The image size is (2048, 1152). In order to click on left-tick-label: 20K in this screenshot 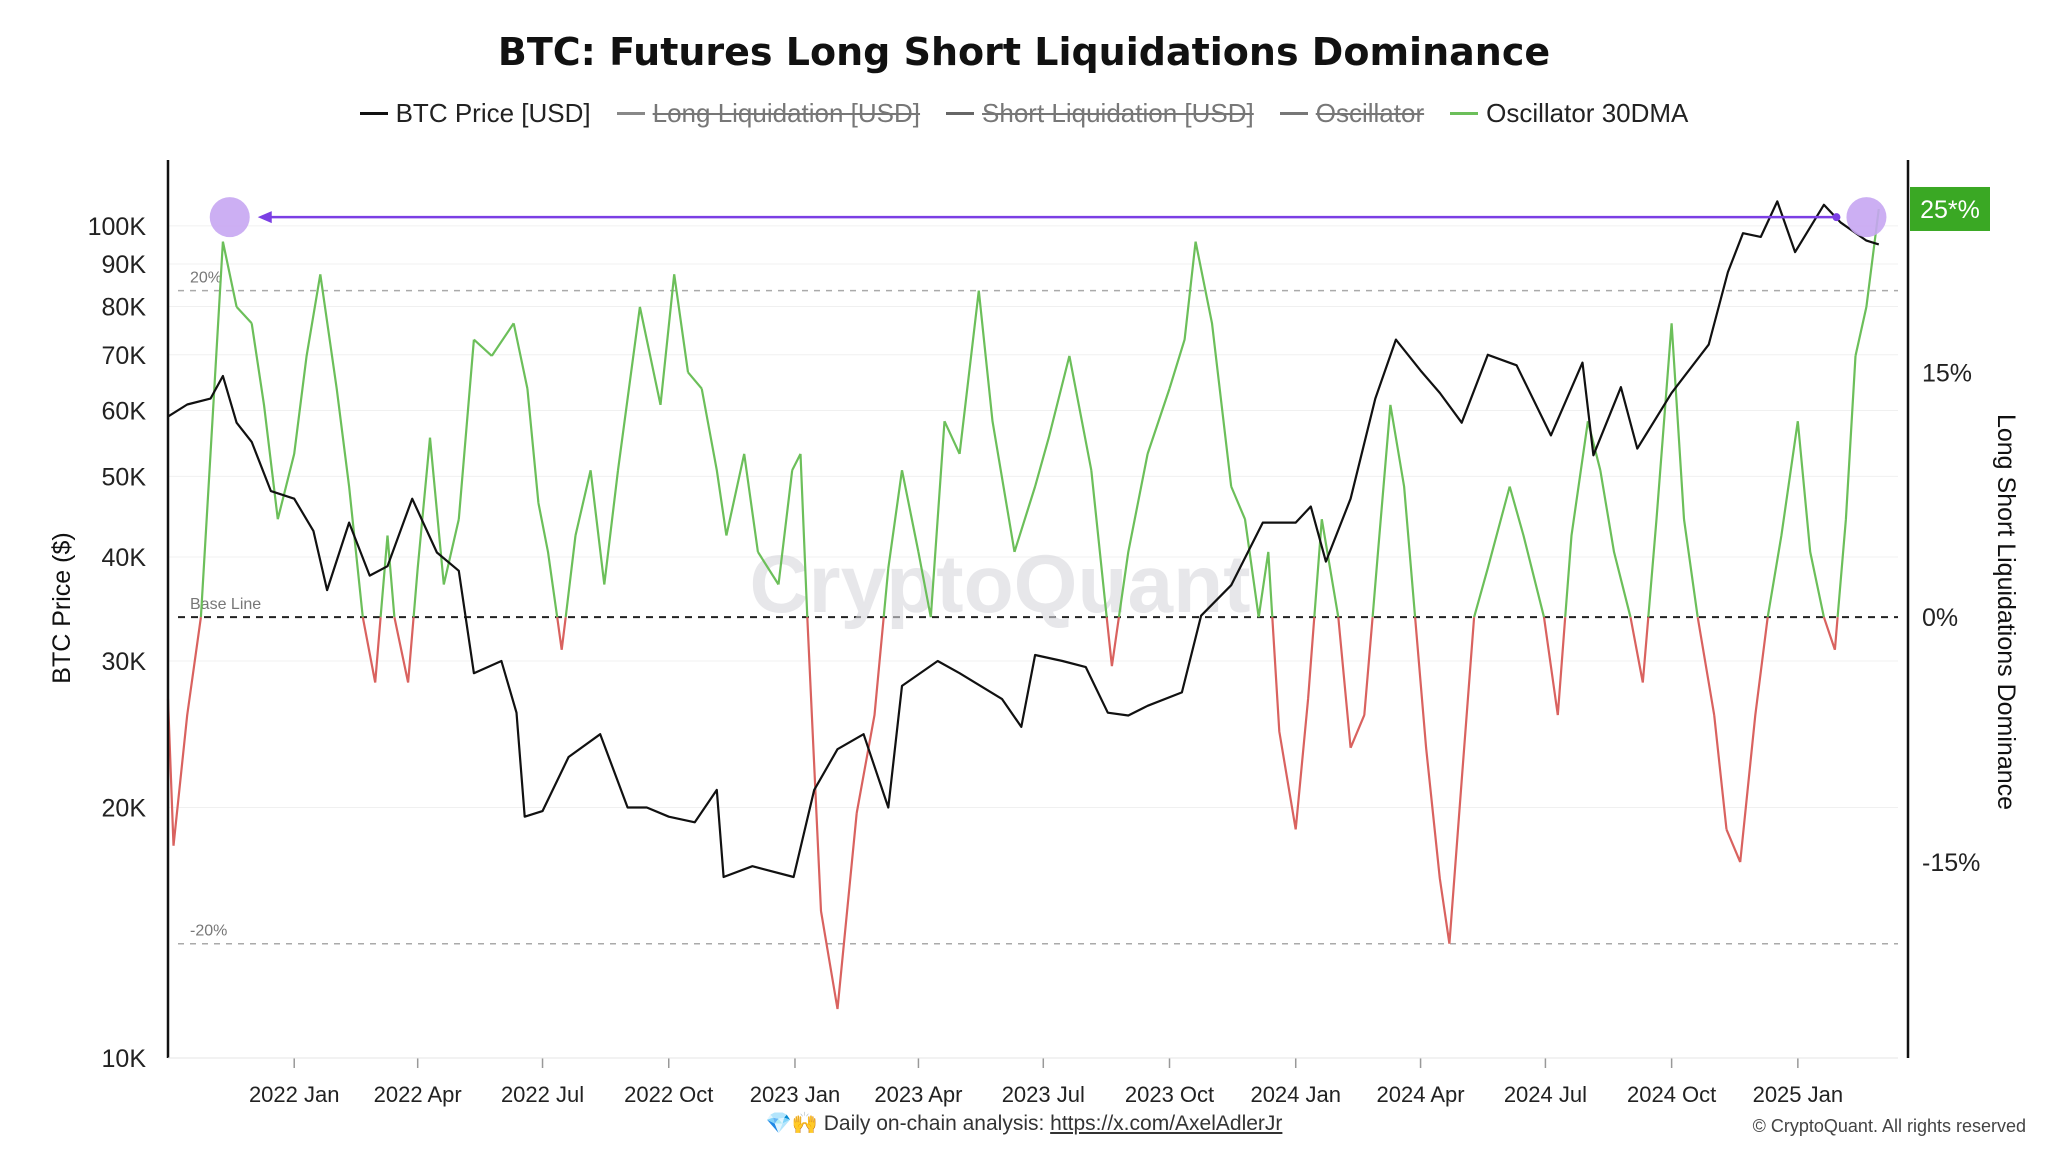, I will do `click(124, 809)`.